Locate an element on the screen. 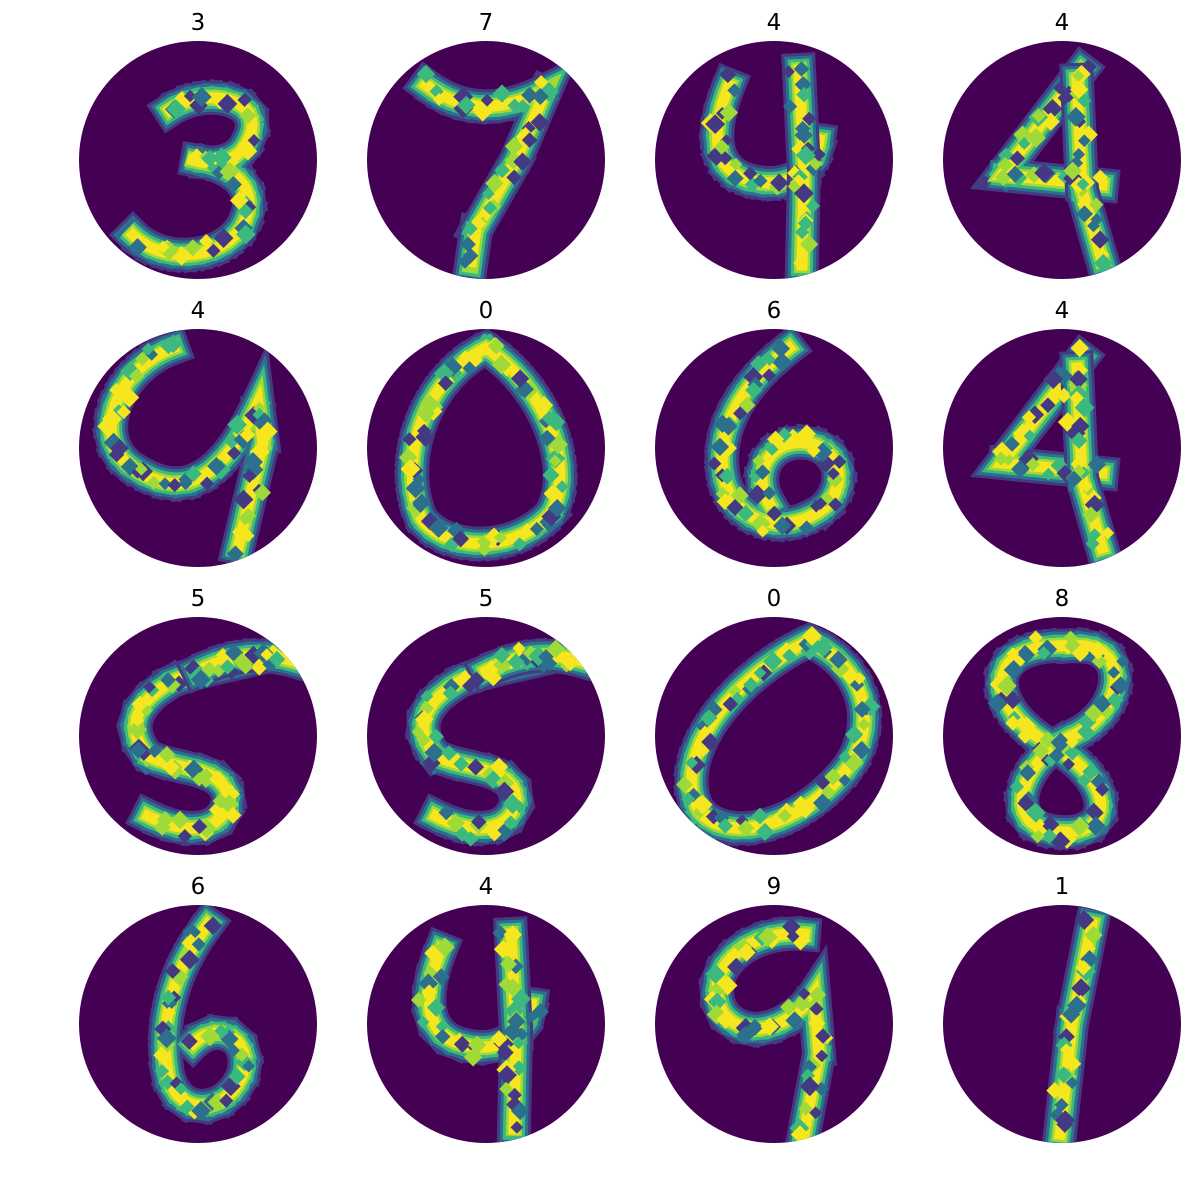  digit-panel: 1 is located at coordinates (1062, 1007).